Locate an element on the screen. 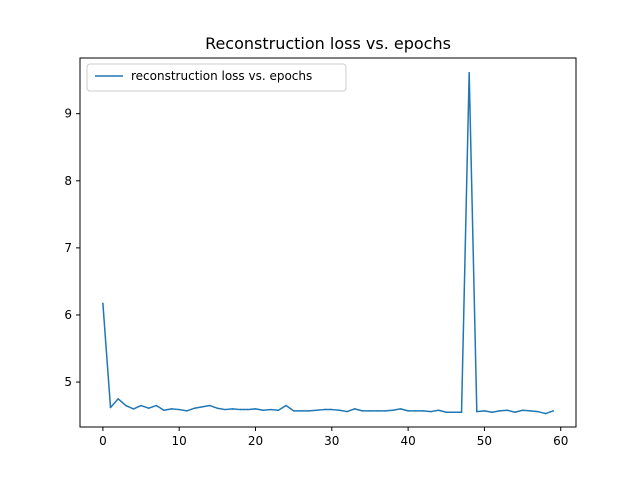 The image size is (640, 480). legend: reconstruction loss vs. epochs is located at coordinates (216, 77).